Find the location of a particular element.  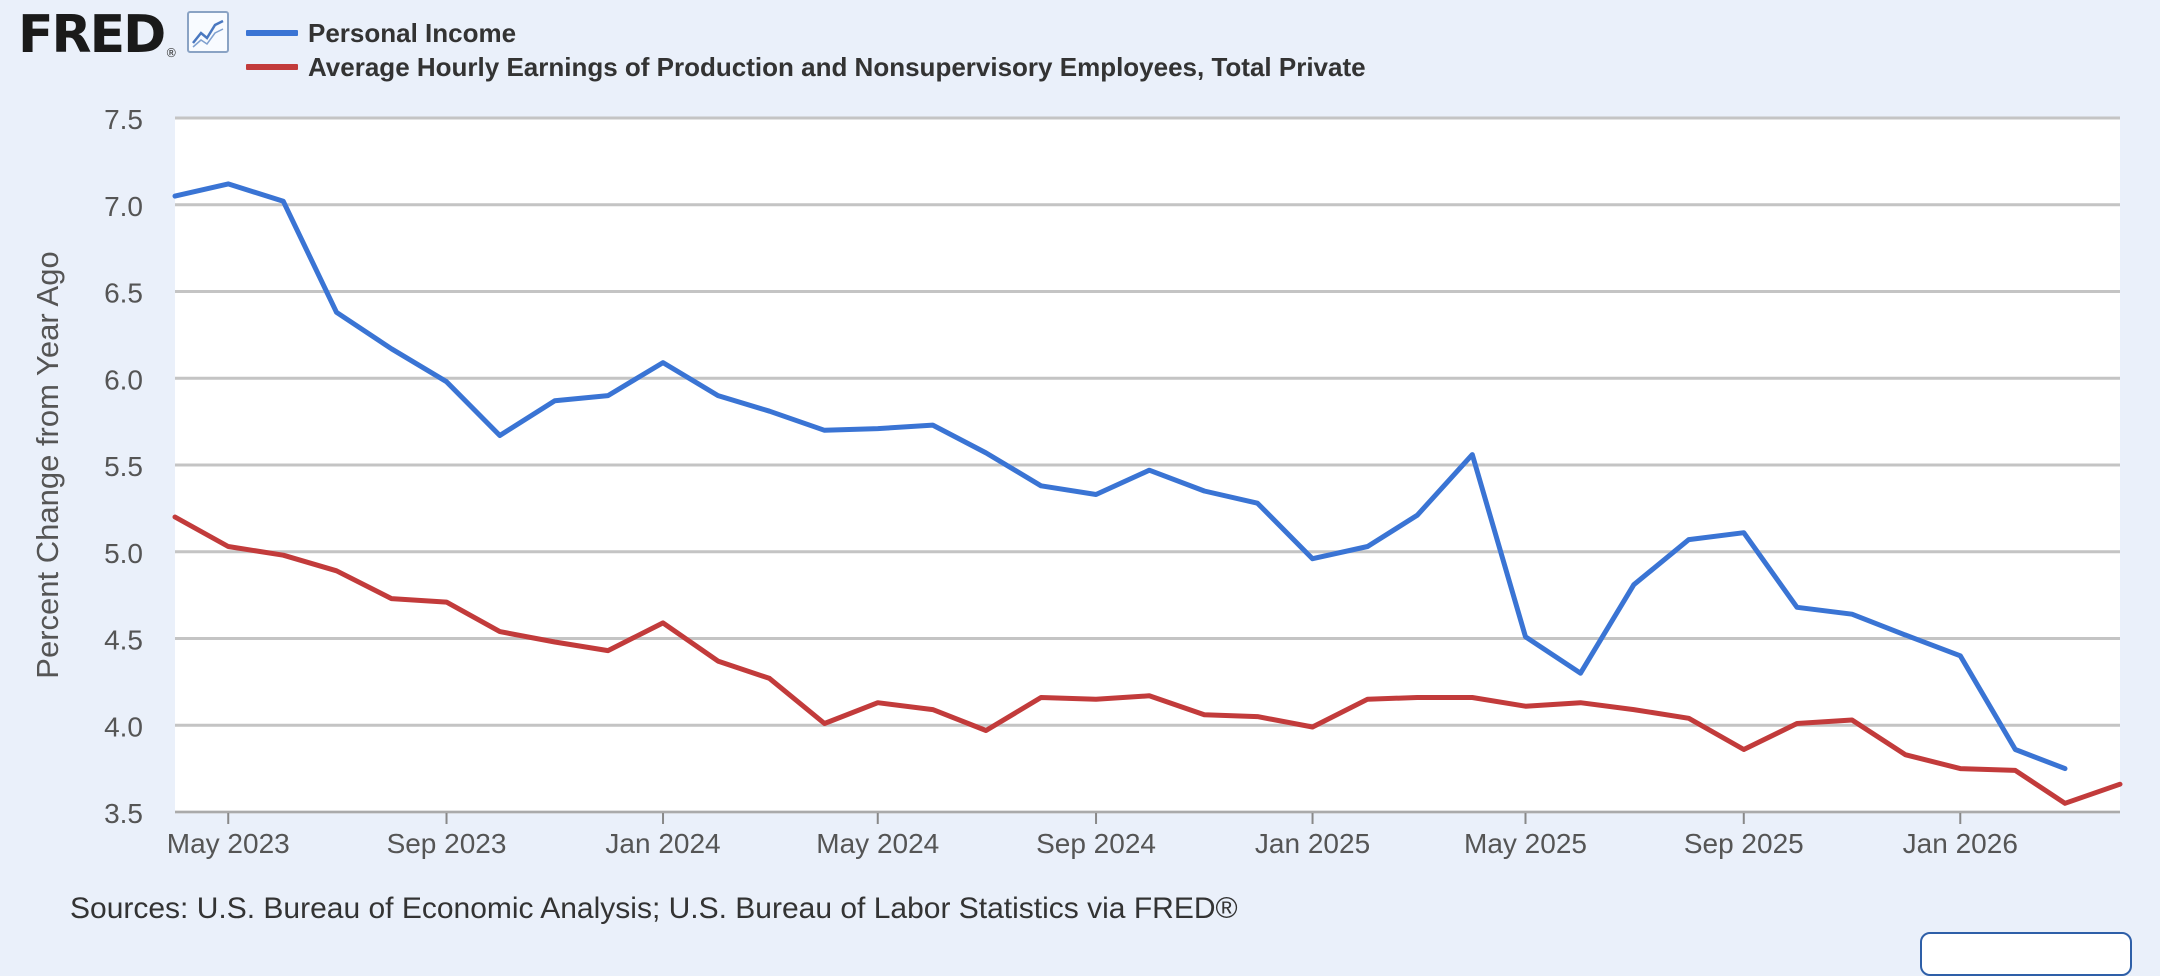

y-tick-label: 6.5 is located at coordinates (123, 293).